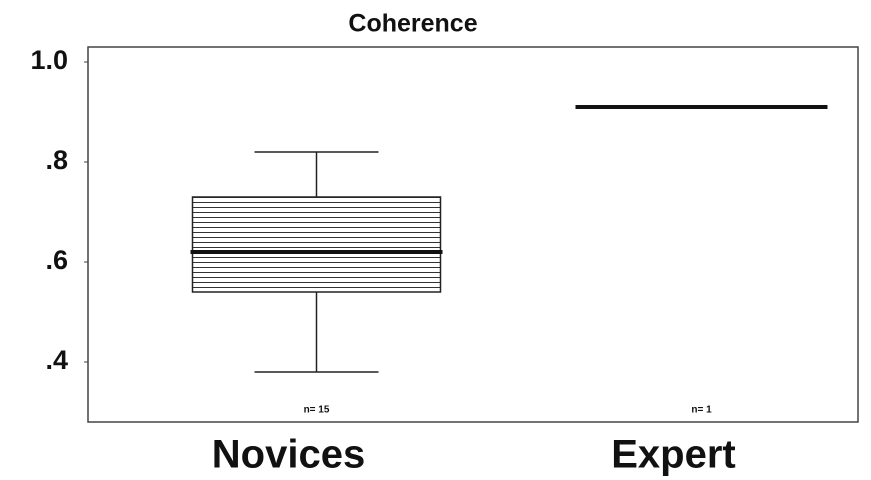 Image resolution: width=871 pixels, height=480 pixels. Describe the element at coordinates (673, 455) in the screenshot. I see `x-tick-label: Expert` at that location.